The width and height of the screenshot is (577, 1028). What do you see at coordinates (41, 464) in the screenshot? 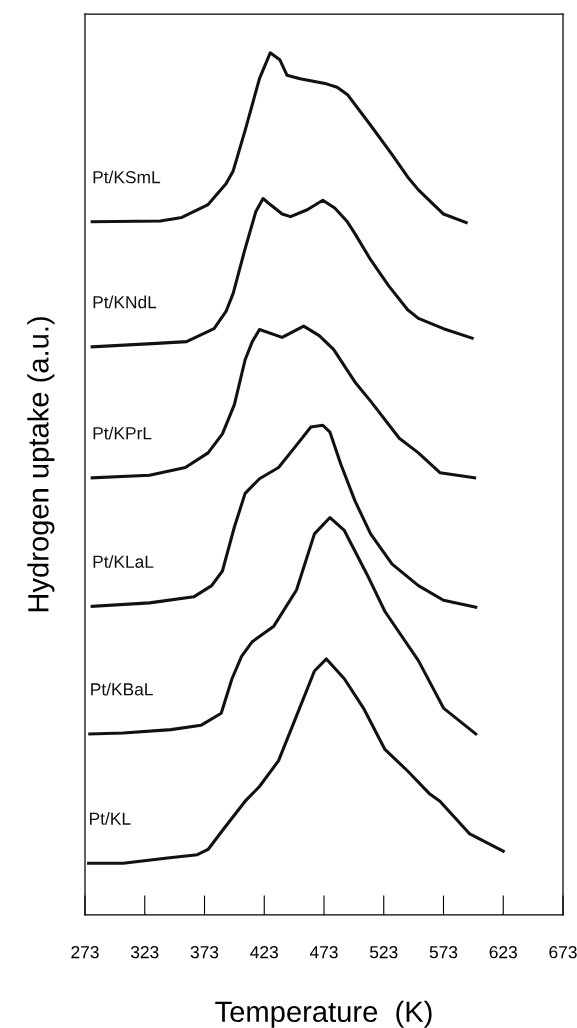
I see `y-axis-title: Hydrogen uptake (a.u.)` at bounding box center [41, 464].